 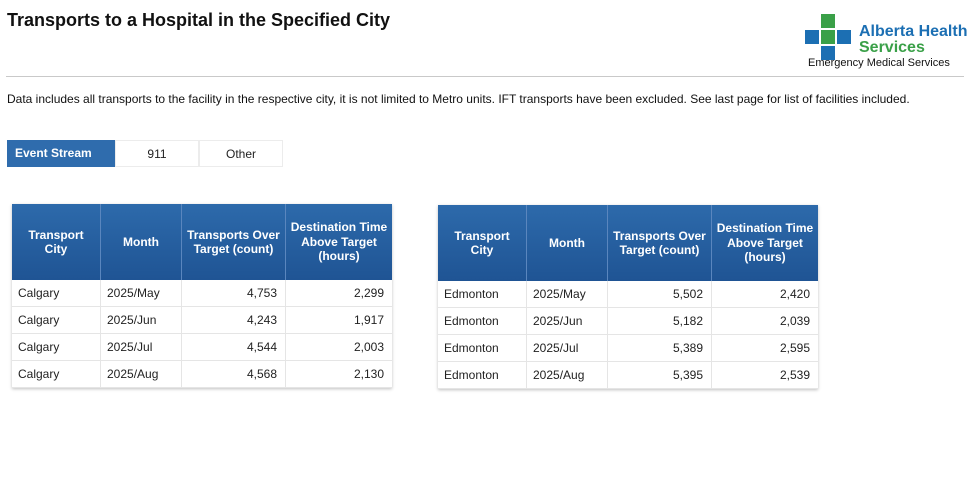 What do you see at coordinates (879, 63) in the screenshot?
I see `logo-subtitle: Emergency Medical Services` at bounding box center [879, 63].